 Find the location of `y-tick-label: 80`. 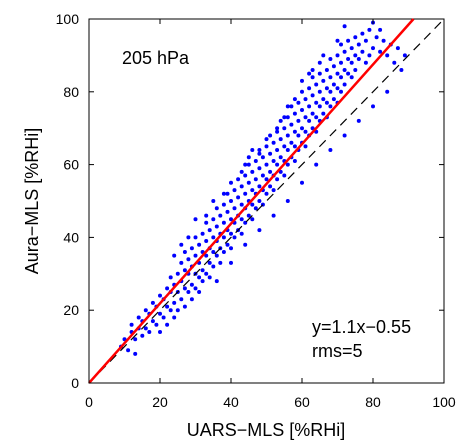

y-tick-label: 80 is located at coordinates (71, 92).